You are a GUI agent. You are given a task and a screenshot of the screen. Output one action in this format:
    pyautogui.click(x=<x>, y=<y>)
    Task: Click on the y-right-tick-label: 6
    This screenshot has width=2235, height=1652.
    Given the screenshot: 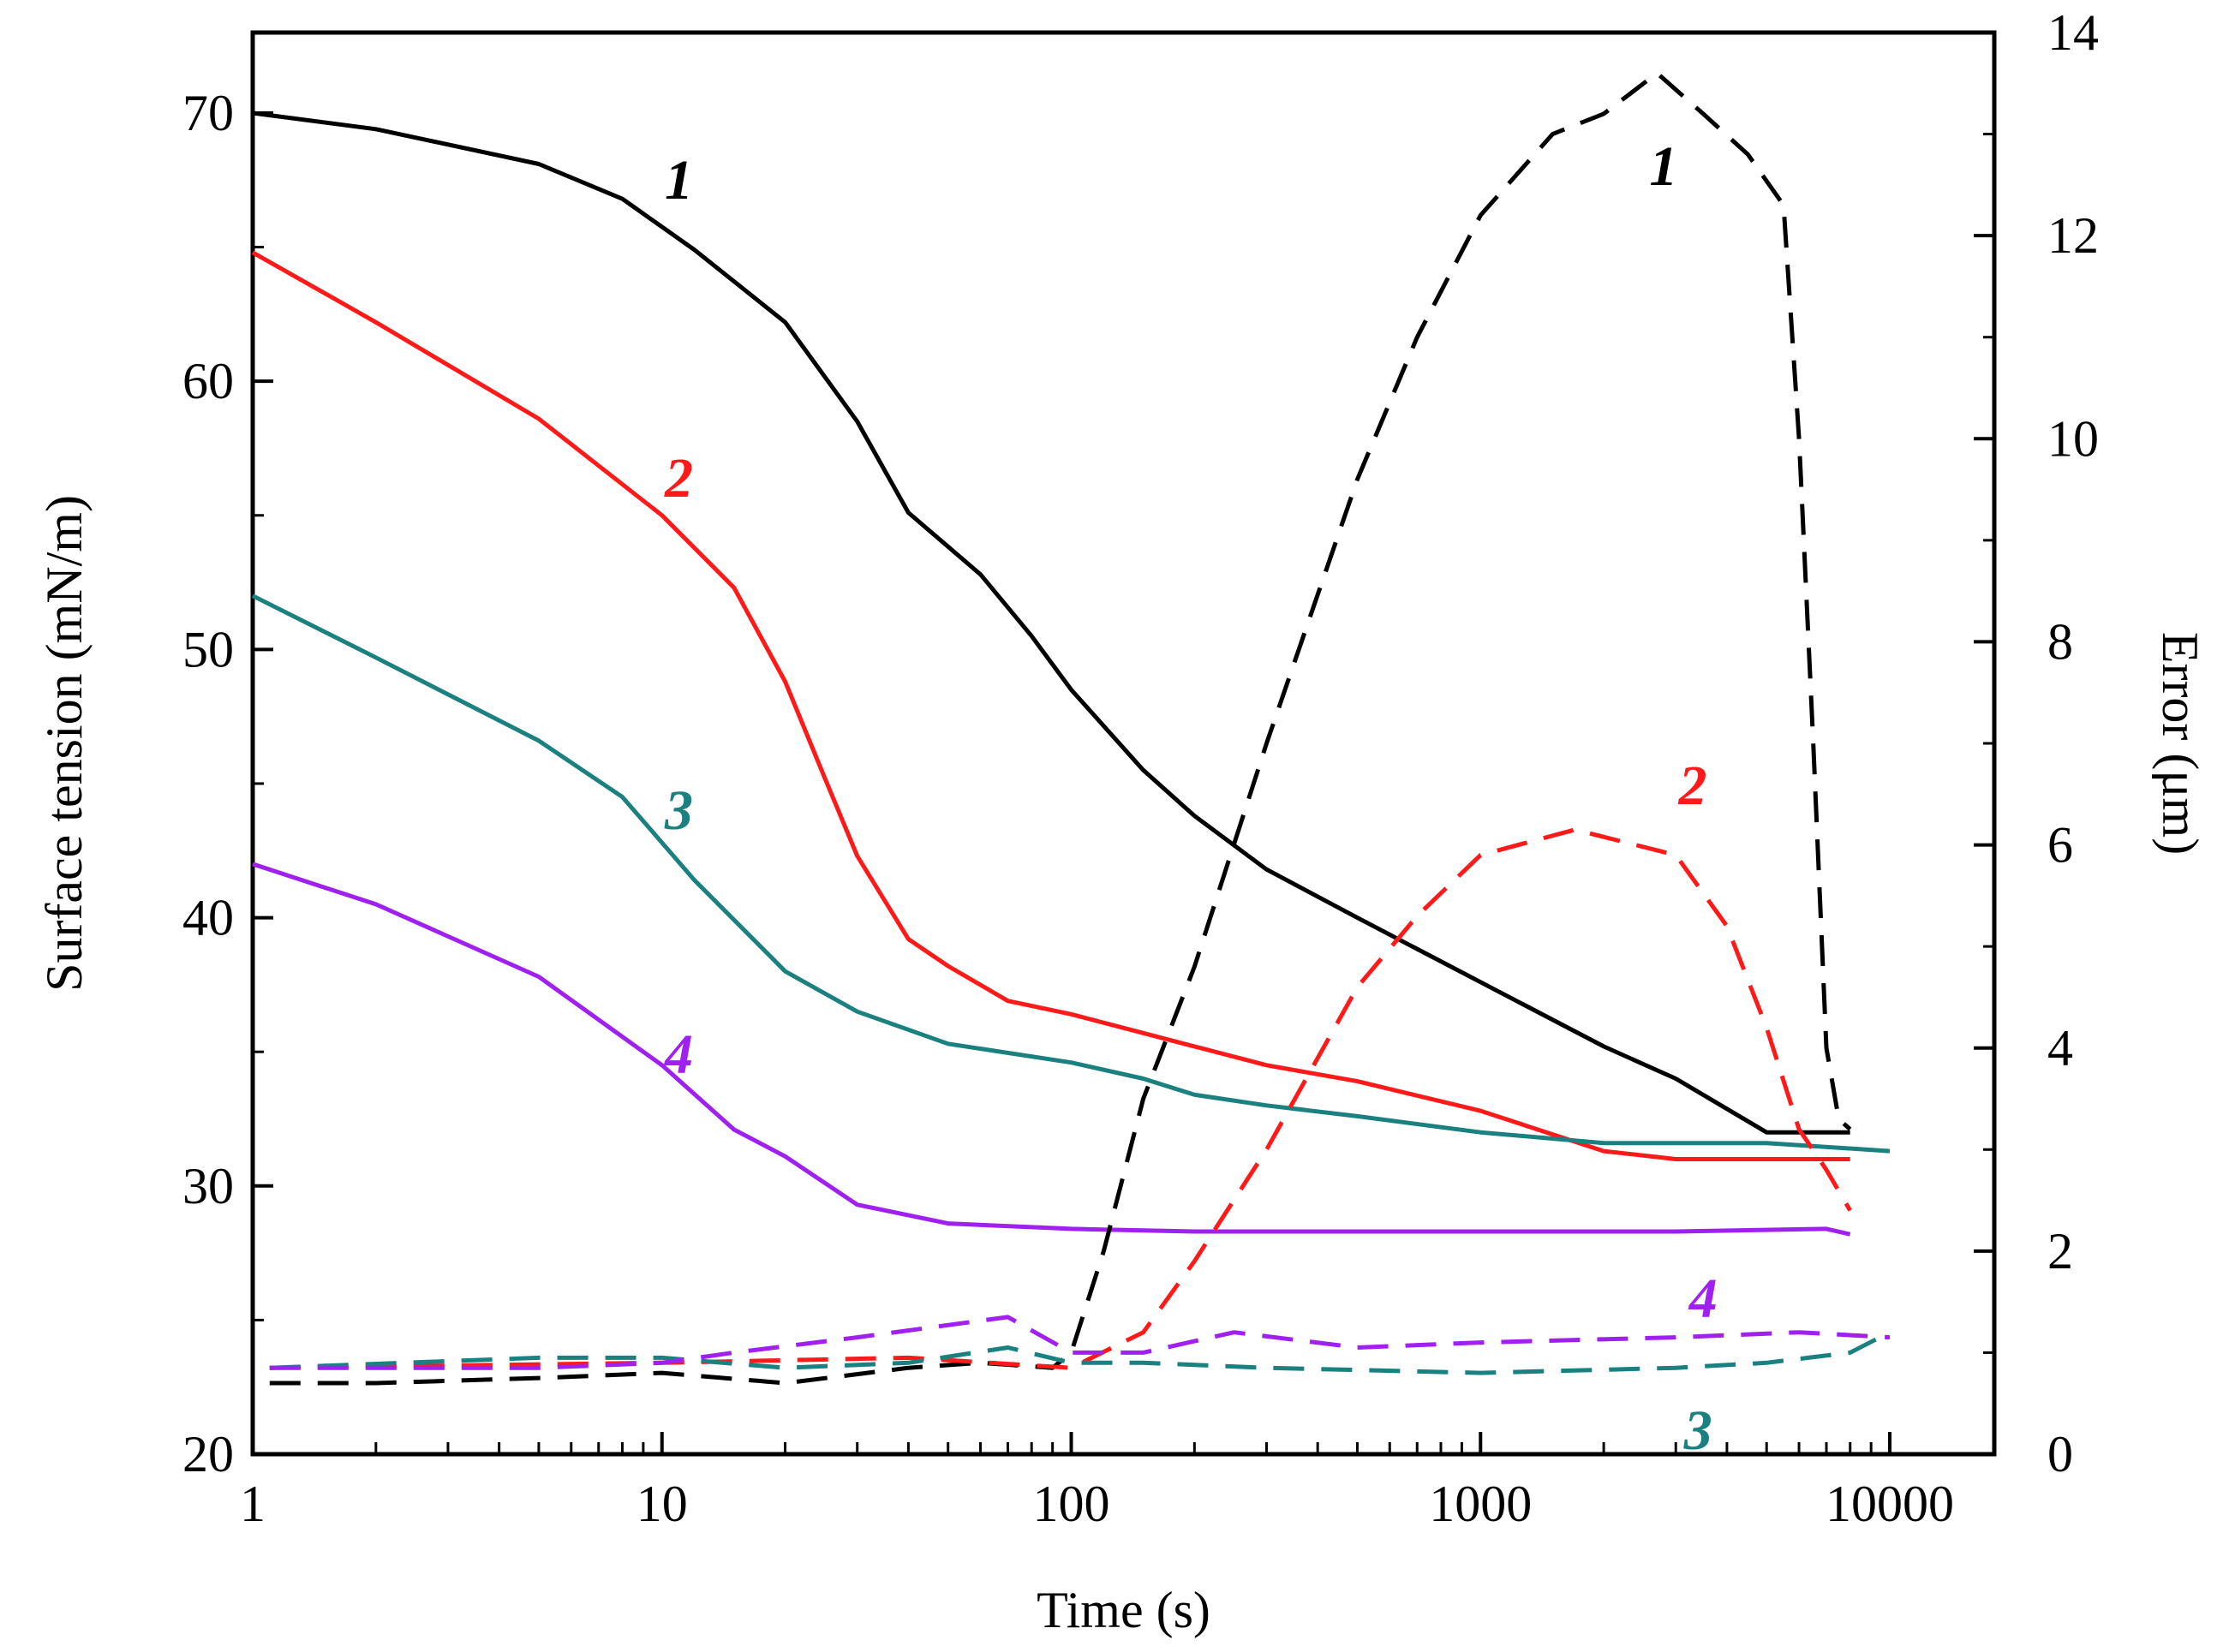 What is the action you would take?
    pyautogui.click(x=2060, y=845)
    